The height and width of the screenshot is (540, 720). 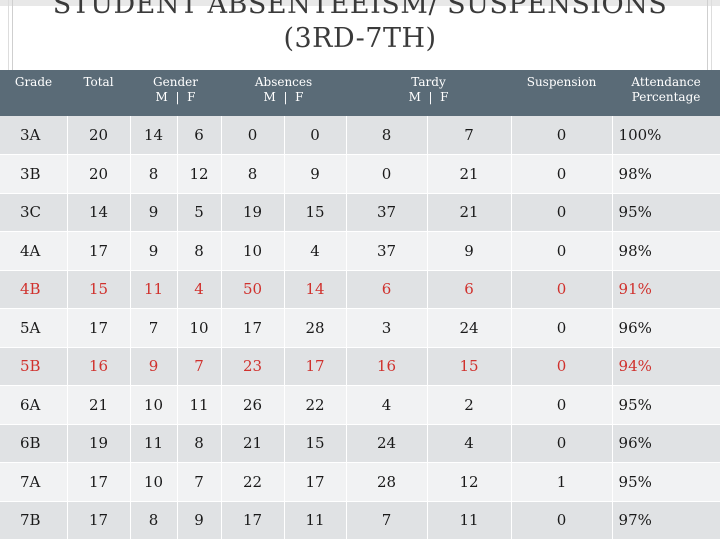 I want to click on cell-tardy-f: 21, so click(x=469, y=174).